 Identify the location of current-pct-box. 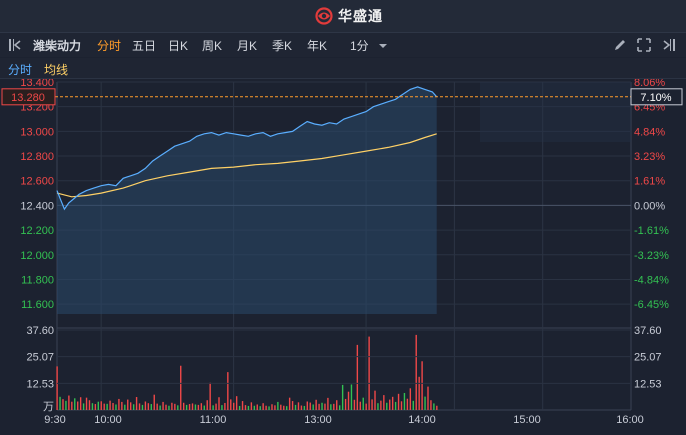
(656, 97).